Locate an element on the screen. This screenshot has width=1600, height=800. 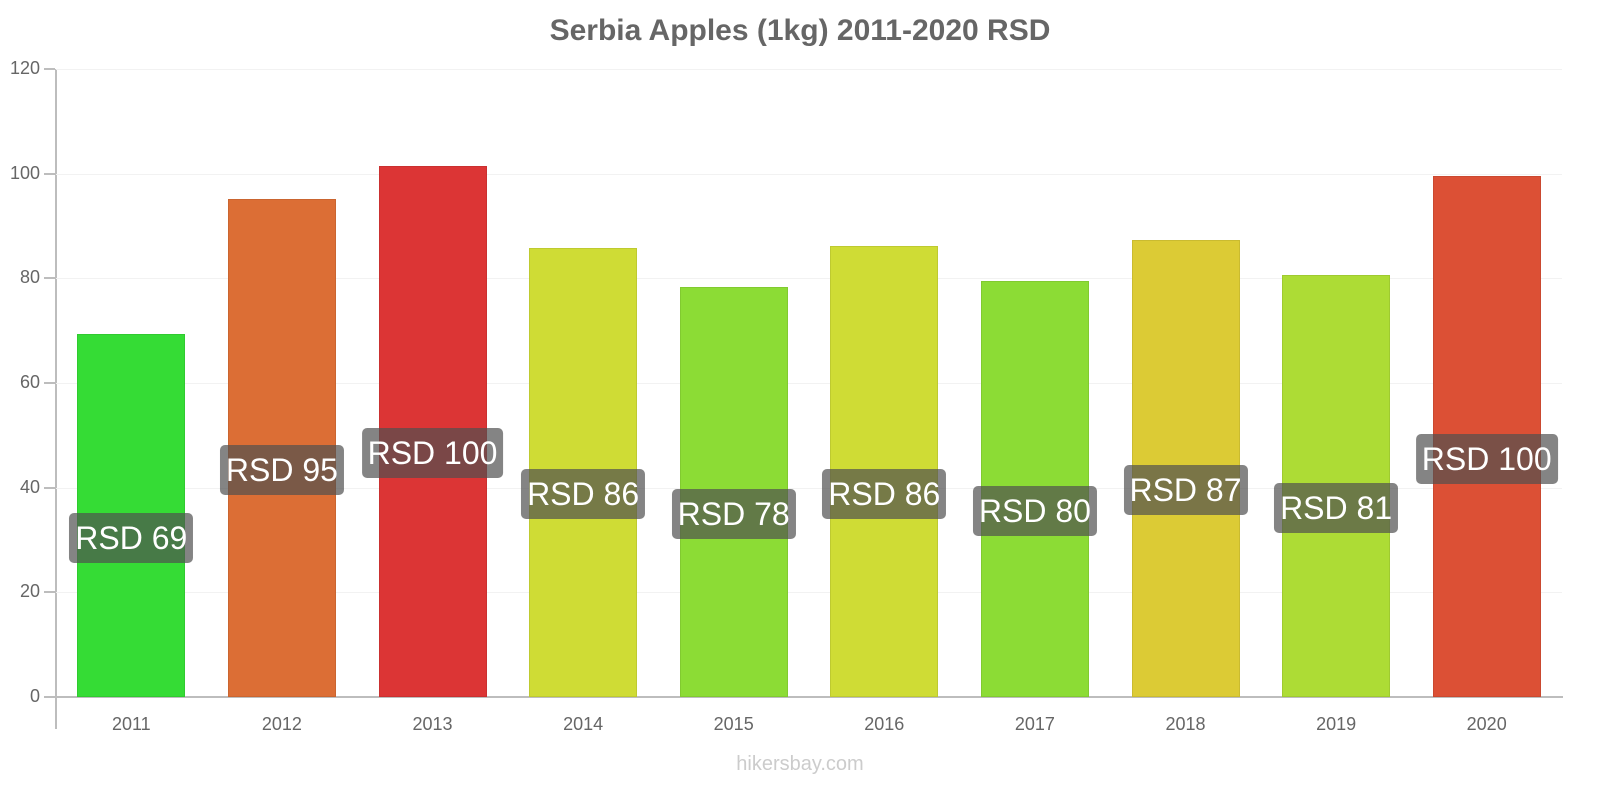
x-tick-label: 2018 is located at coordinates (1185, 724).